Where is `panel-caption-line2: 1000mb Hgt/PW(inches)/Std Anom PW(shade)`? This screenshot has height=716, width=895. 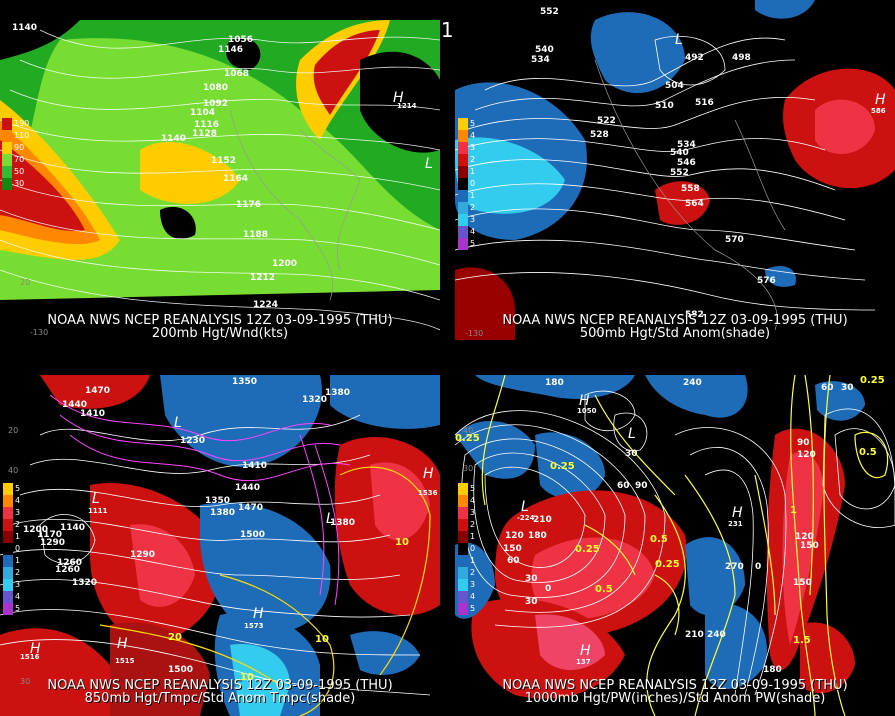
panel-caption-line2: 1000mb Hgt/PW(inches)/Std Anom PW(shade) is located at coordinates (675, 698).